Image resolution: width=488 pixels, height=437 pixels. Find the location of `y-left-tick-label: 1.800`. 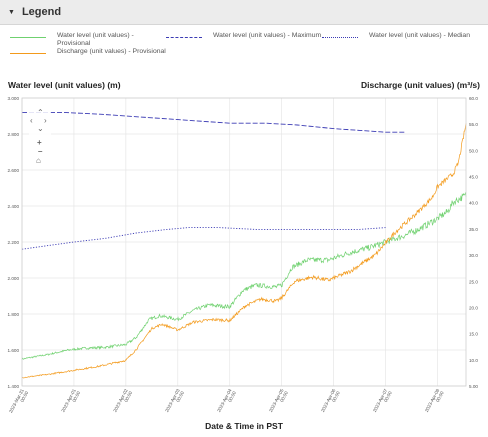

y-left-tick-label: 1.800 is located at coordinates (14, 314).